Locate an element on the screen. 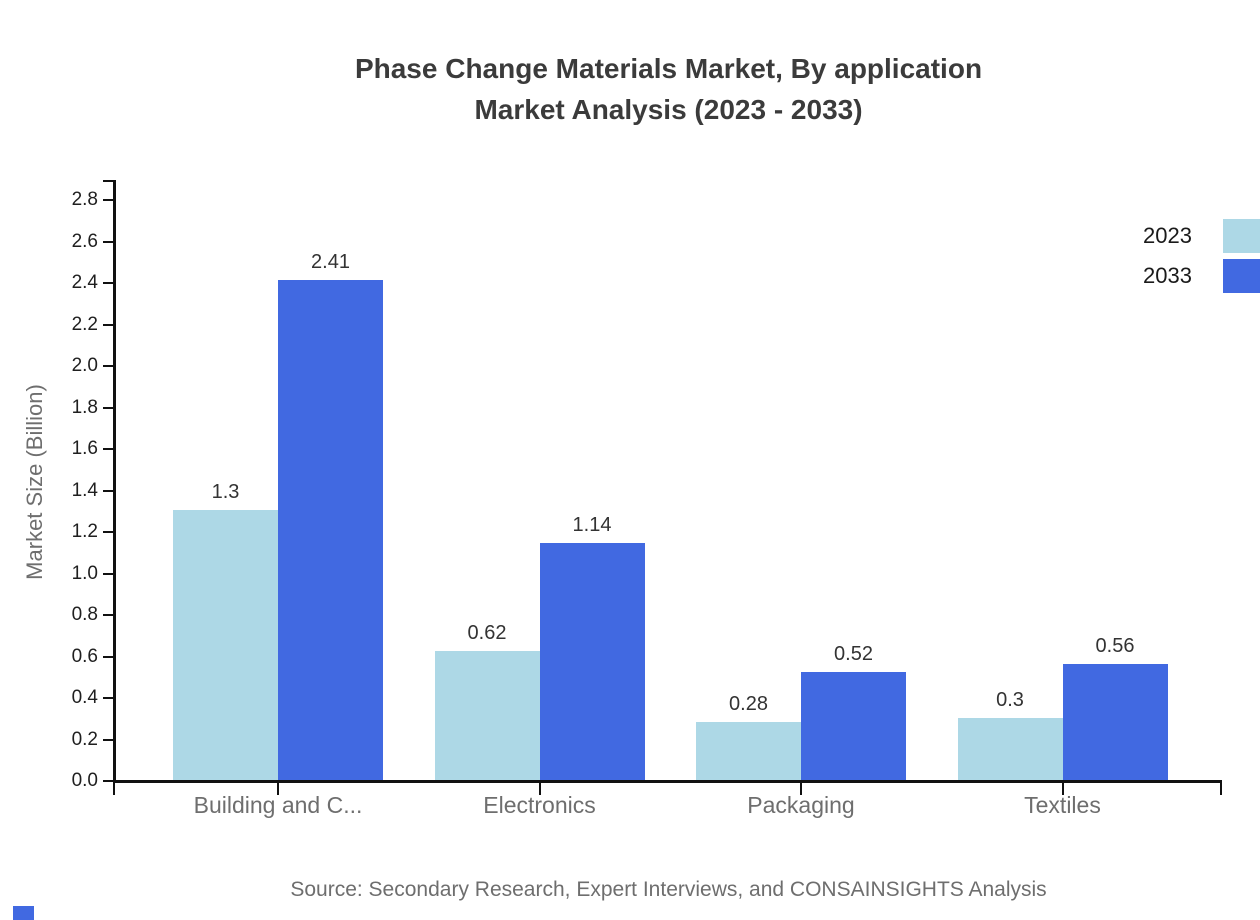  x-category-label: Packaging is located at coordinates (801, 805).